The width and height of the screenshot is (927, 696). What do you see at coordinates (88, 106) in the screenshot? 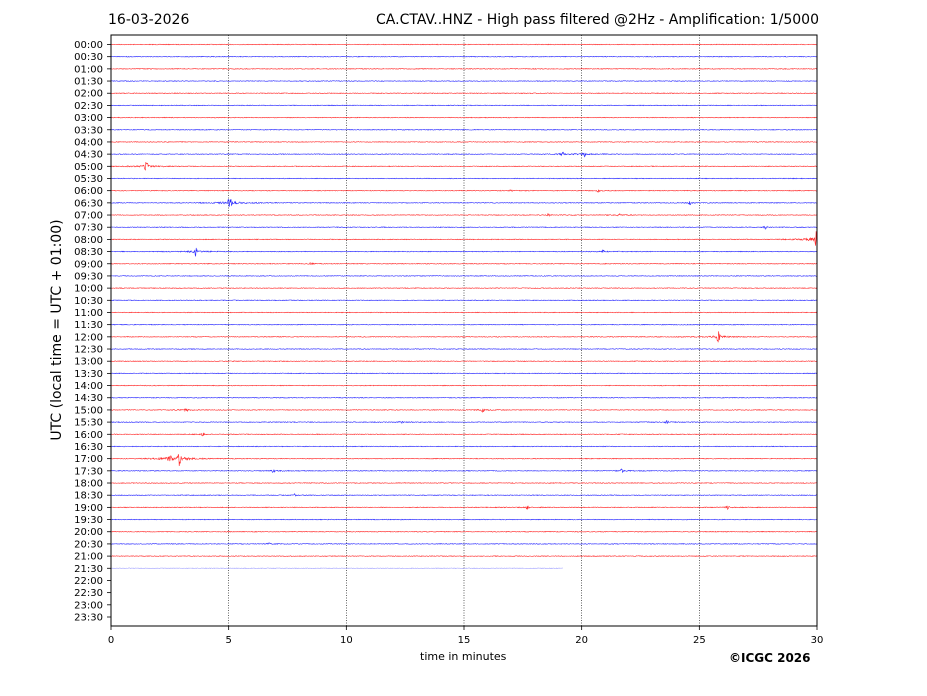
I see `y-tick-label: 02:30` at bounding box center [88, 106].